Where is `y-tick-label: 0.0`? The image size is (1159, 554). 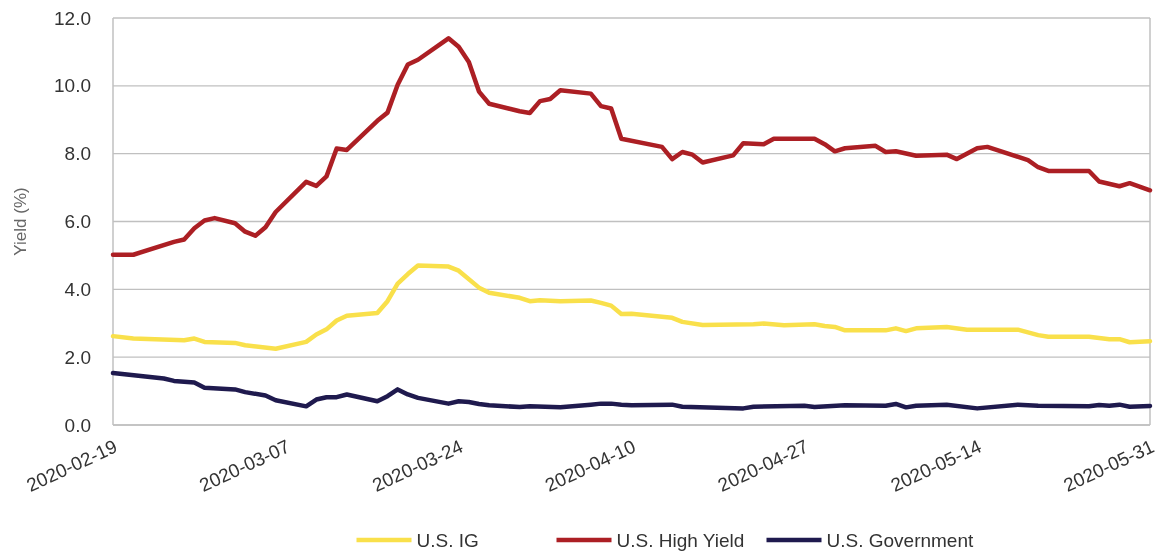
y-tick-label: 0.0 is located at coordinates (77, 425).